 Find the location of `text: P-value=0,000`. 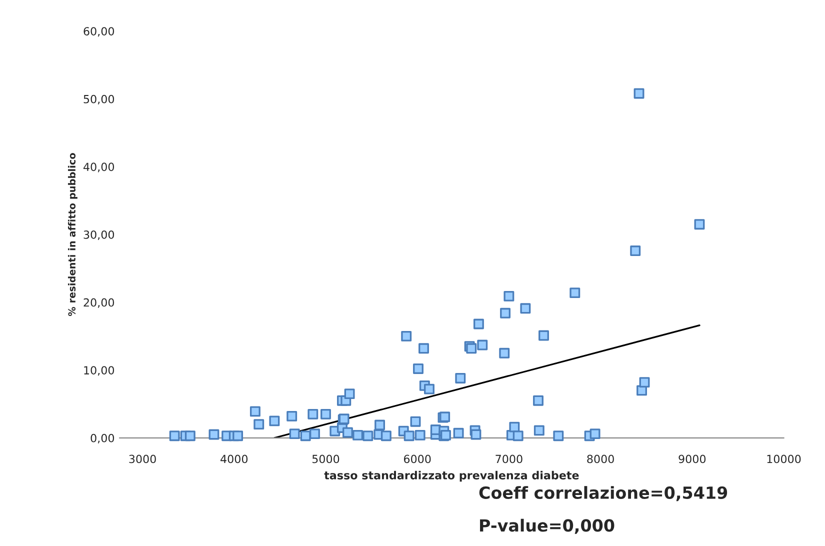

text: P-value=0,000 is located at coordinates (547, 526).